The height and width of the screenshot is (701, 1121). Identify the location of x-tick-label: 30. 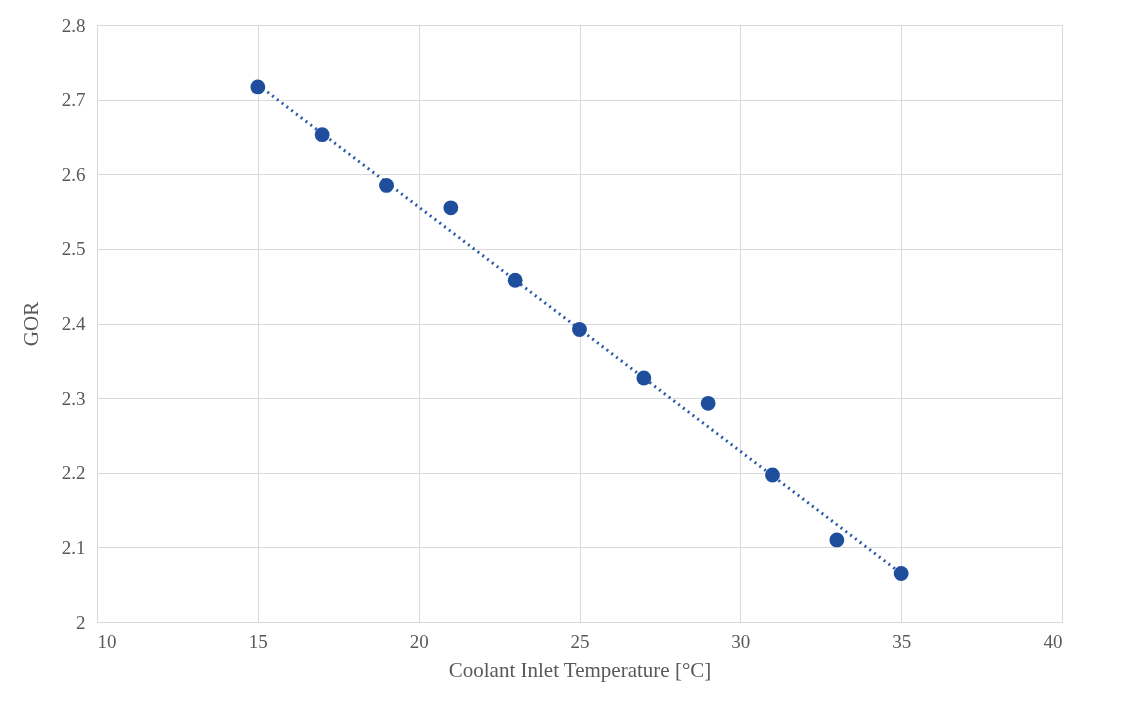
(741, 641).